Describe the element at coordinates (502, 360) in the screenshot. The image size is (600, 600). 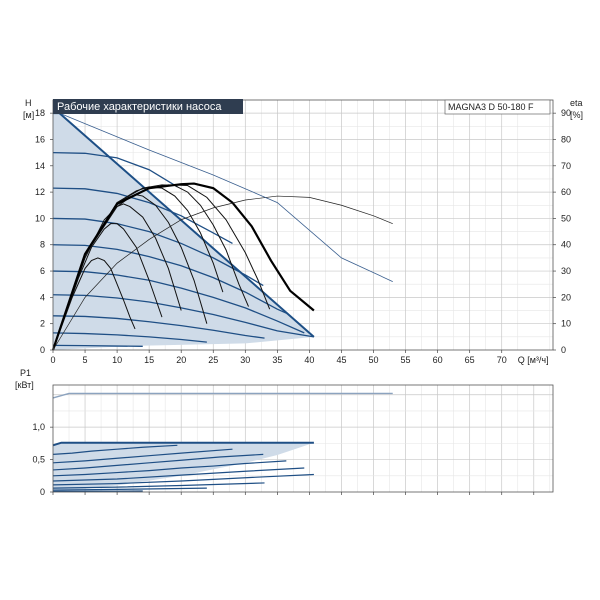
I see `x-tick-label: 70` at that location.